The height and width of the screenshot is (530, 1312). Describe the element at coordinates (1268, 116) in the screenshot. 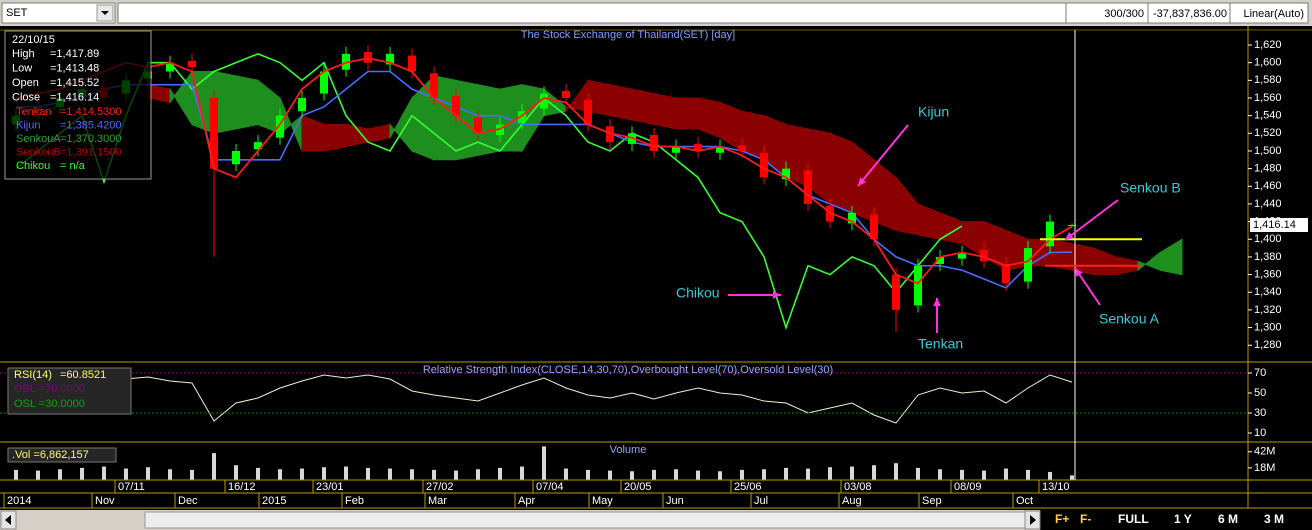

I see `y-tick-label: 1,540` at that location.